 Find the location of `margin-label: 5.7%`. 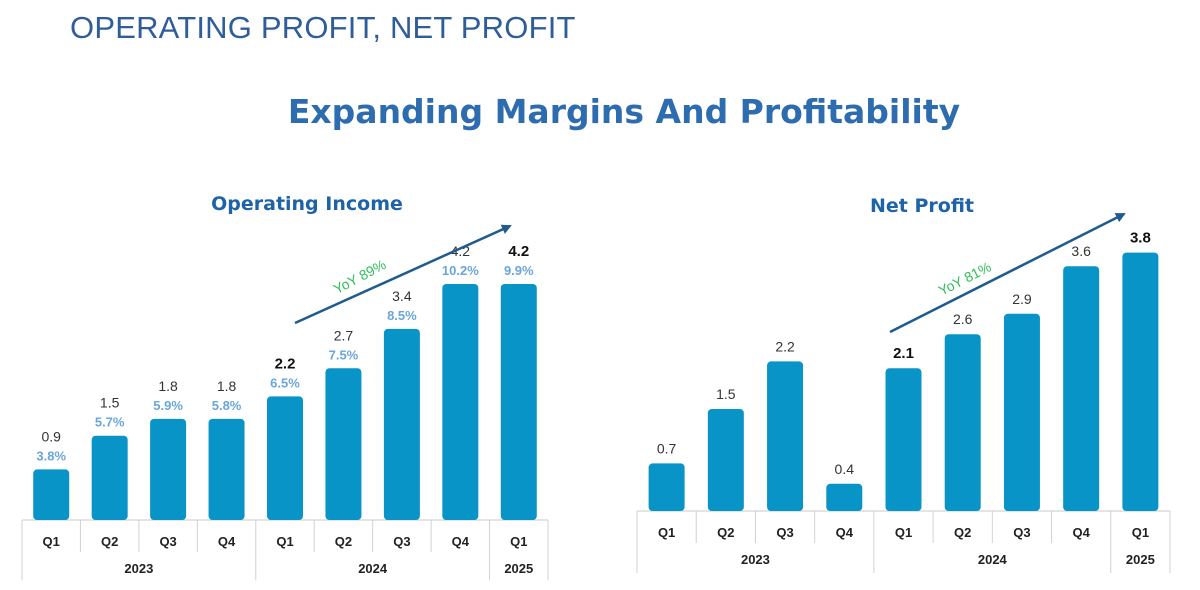

margin-label: 5.7% is located at coordinates (110, 422).